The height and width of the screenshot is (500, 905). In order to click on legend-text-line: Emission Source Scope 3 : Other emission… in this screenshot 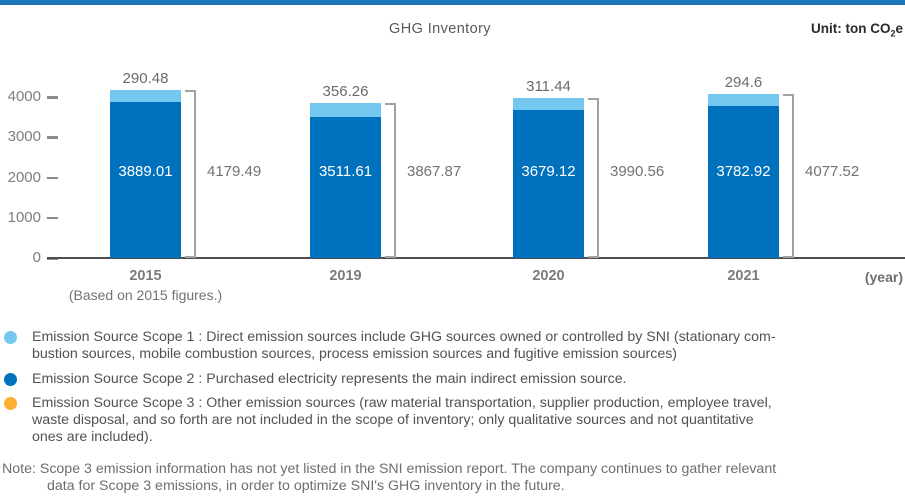, I will do `click(402, 402)`.